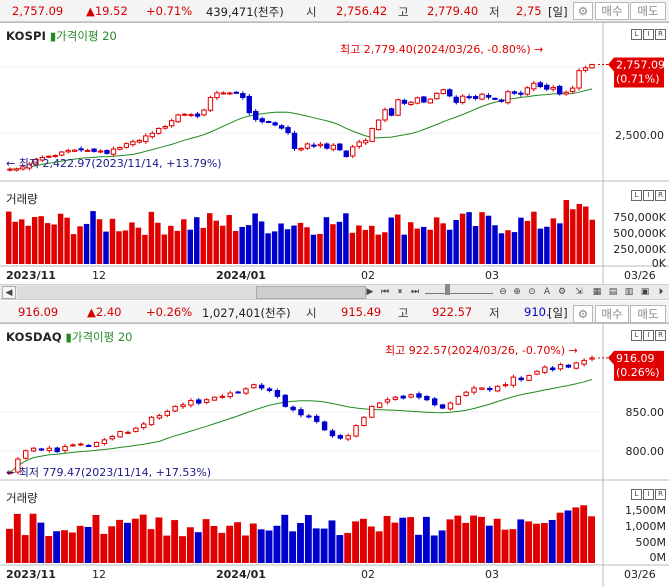 The height and width of the screenshot is (587, 669). What do you see at coordinates (583, 314) in the screenshot?
I see `kosdaq-settings-button: ⚙` at bounding box center [583, 314].